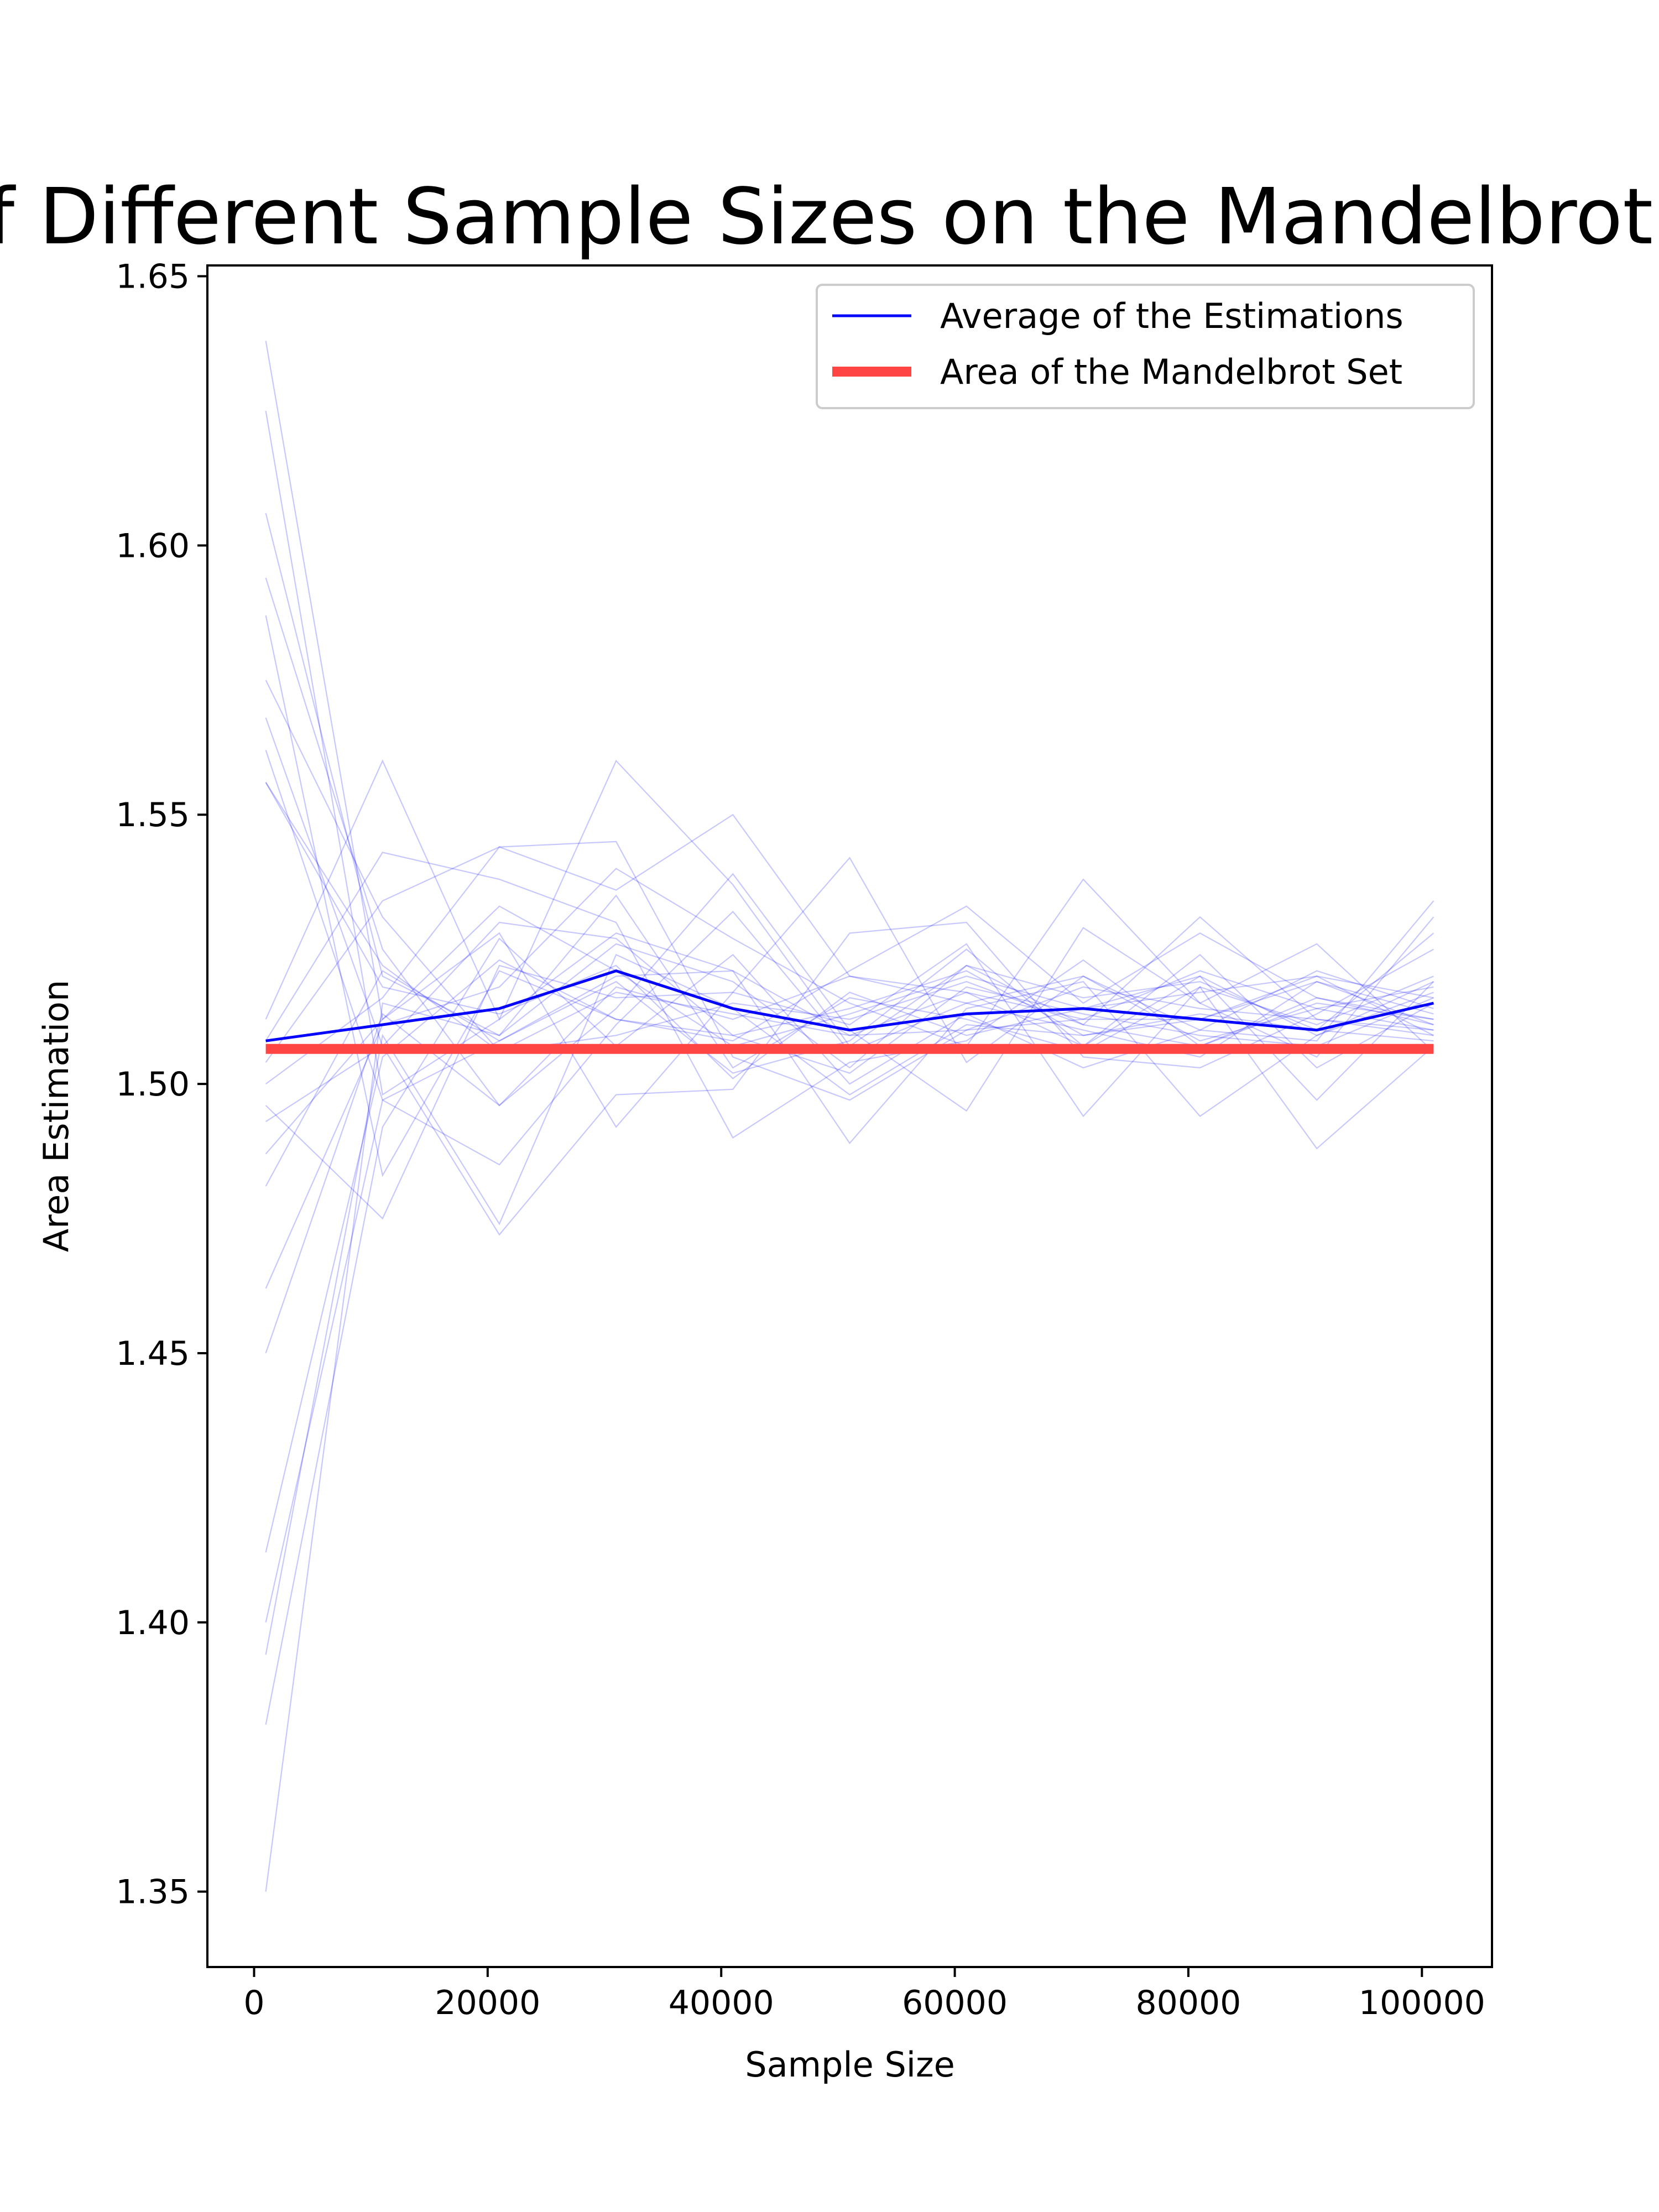  I want to click on x-tick-label: 40000, so click(722, 2003).